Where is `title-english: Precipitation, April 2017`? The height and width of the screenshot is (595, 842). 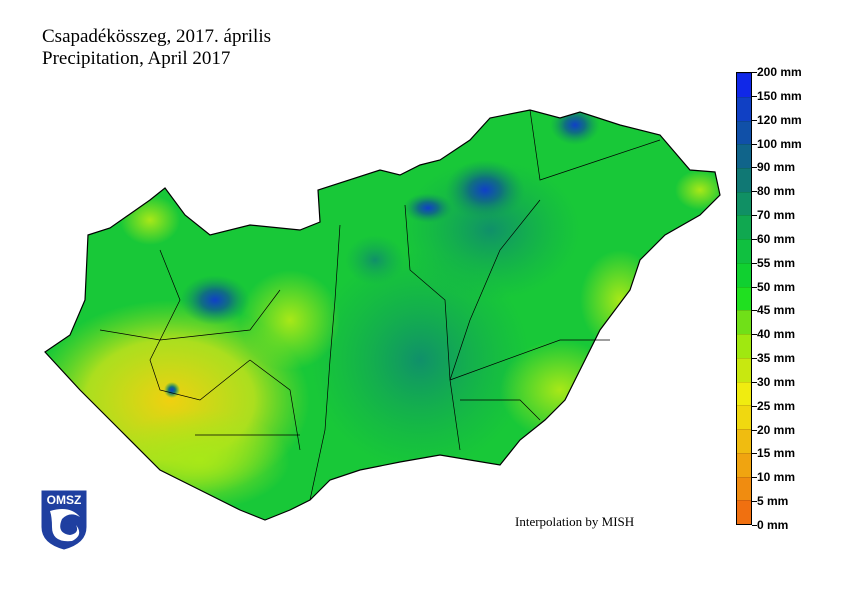 title-english: Precipitation, April 2017 is located at coordinates (136, 58).